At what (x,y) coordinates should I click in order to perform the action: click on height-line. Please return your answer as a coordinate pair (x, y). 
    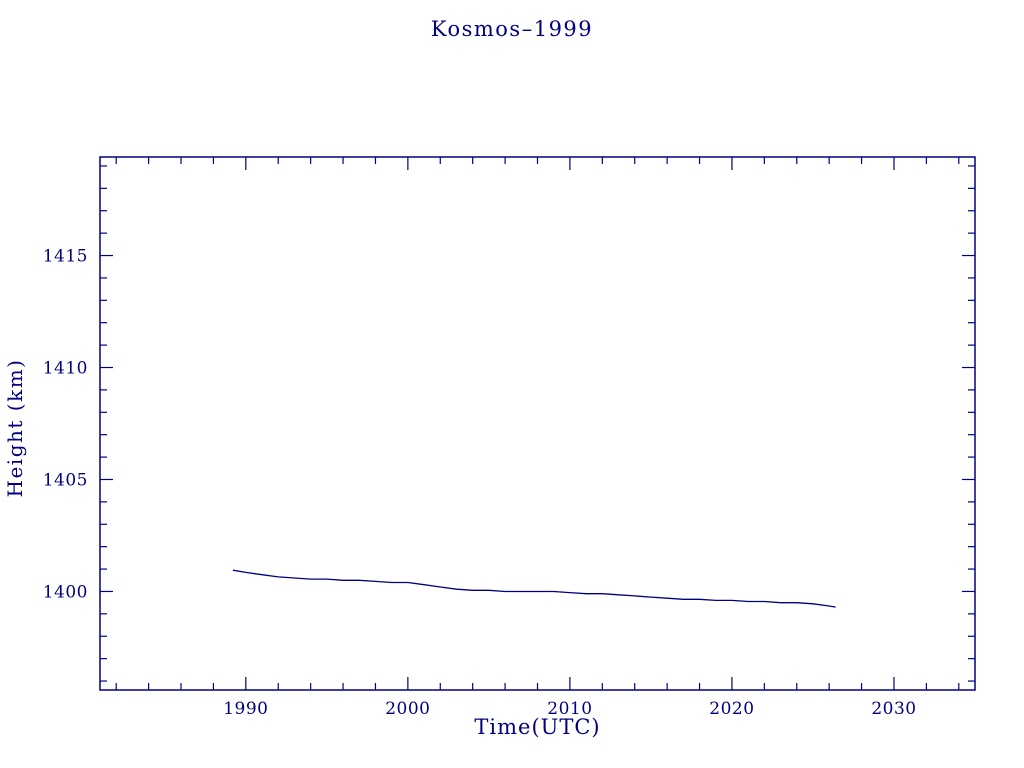
    Looking at the image, I should click on (534, 588).